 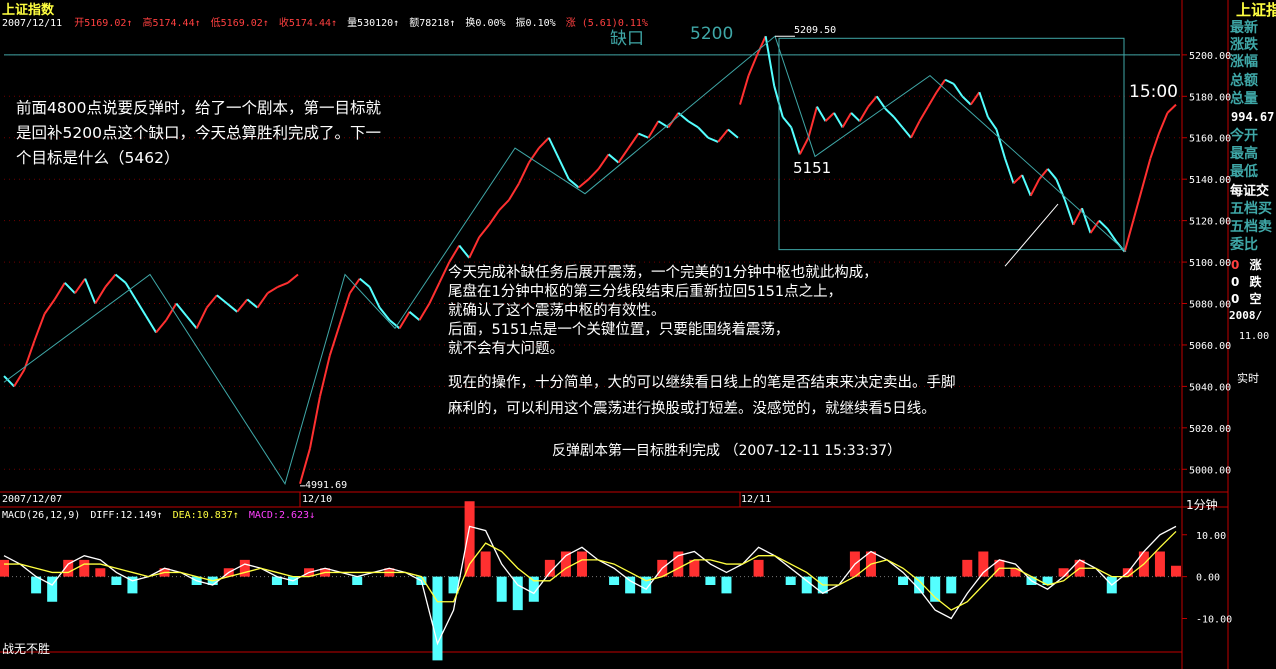 What do you see at coordinates (1244, 245) in the screenshot?
I see `sidebar-tab: 委比` at bounding box center [1244, 245].